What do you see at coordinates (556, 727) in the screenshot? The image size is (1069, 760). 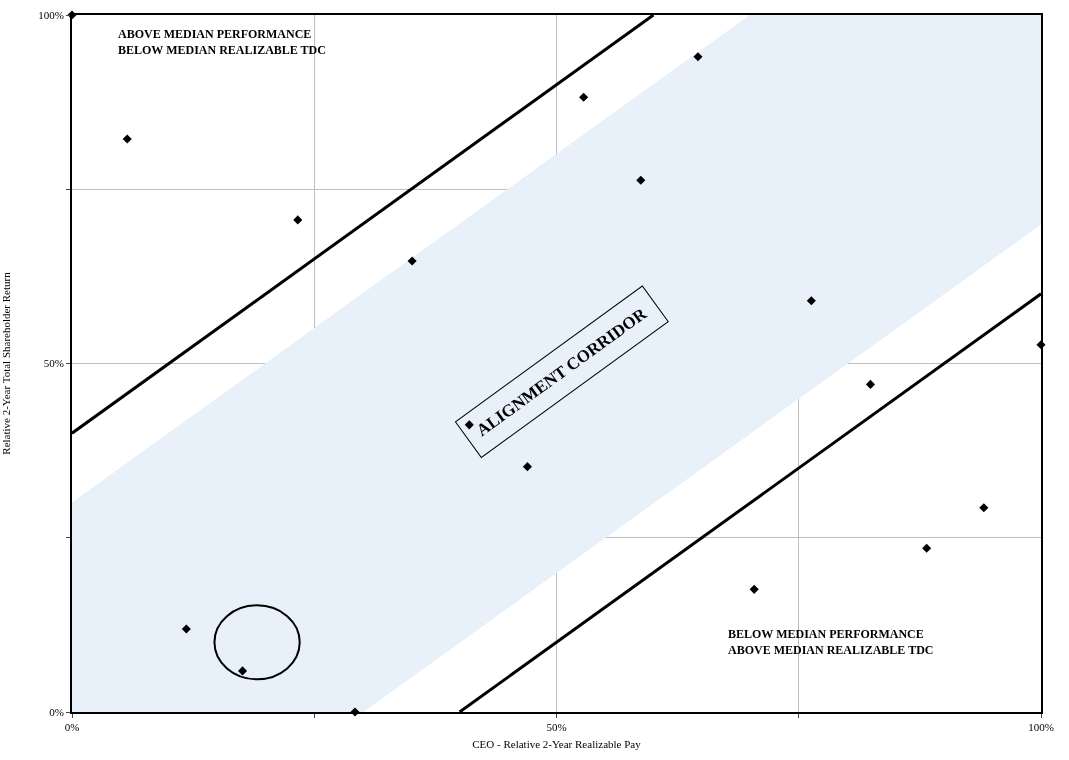 I see `x-tick-label: 50%` at bounding box center [556, 727].